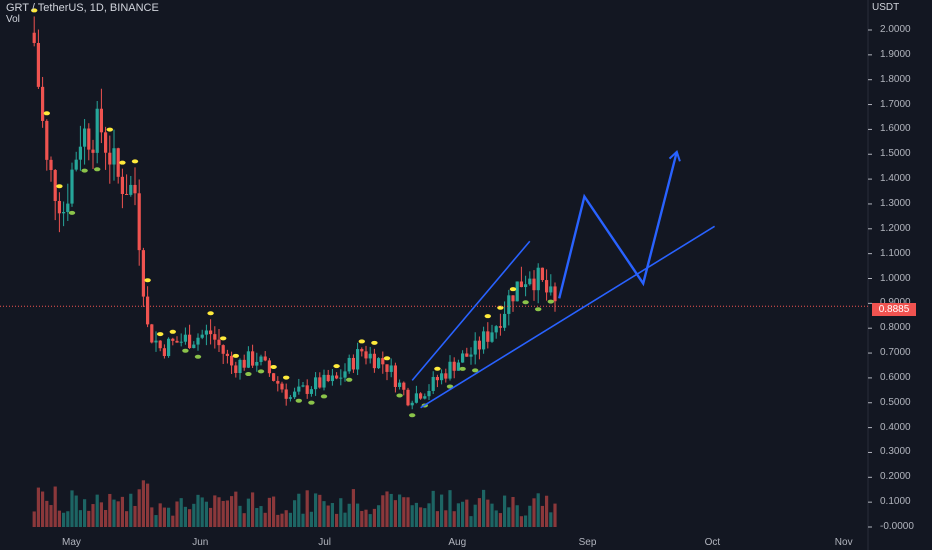  I want to click on time-tick-label: May, so click(71, 542).